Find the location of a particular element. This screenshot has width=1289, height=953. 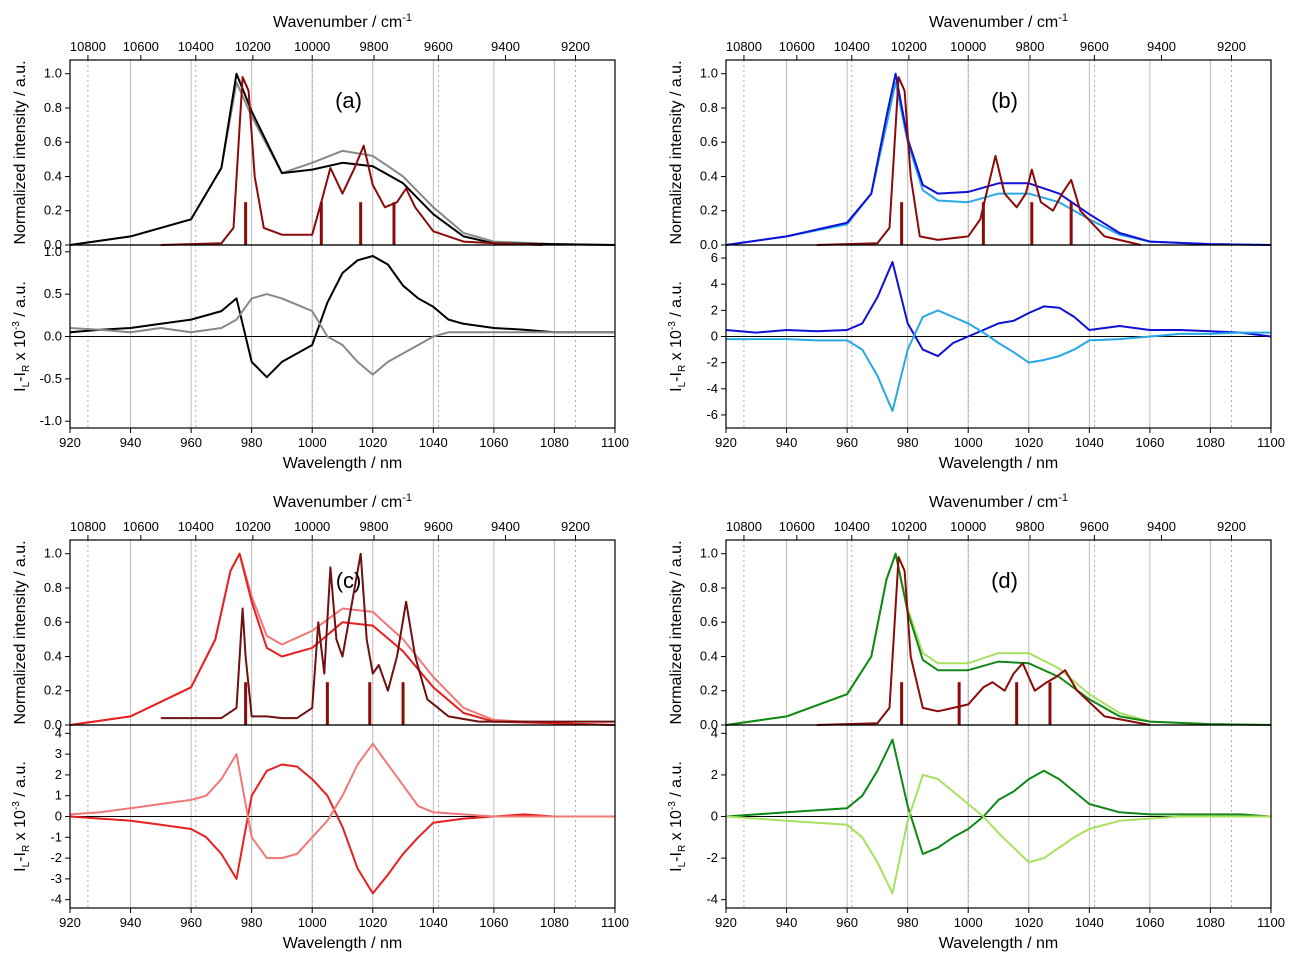

y-tick-label: 6 is located at coordinates (714, 257).